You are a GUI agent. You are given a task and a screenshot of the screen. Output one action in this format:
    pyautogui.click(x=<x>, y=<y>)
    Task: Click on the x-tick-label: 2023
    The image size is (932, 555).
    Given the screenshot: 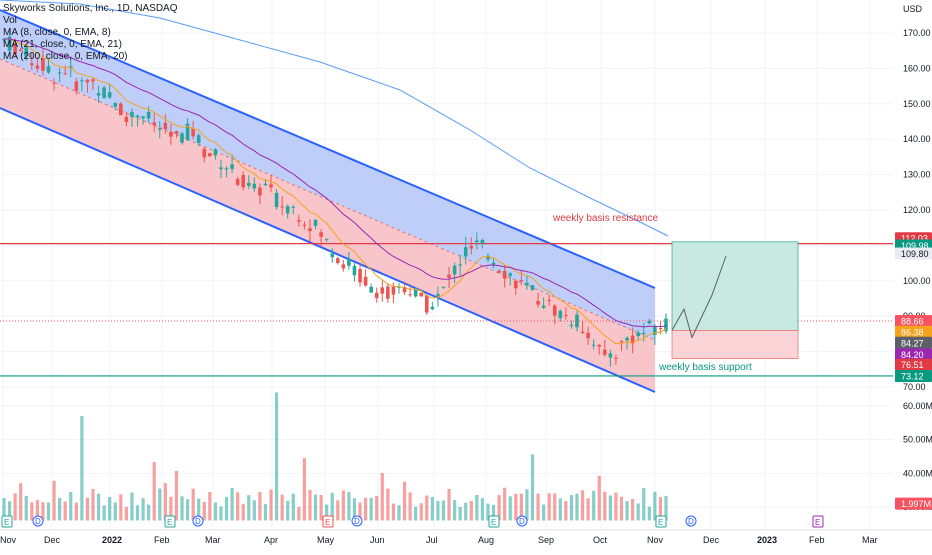 What is the action you would take?
    pyautogui.click(x=767, y=540)
    